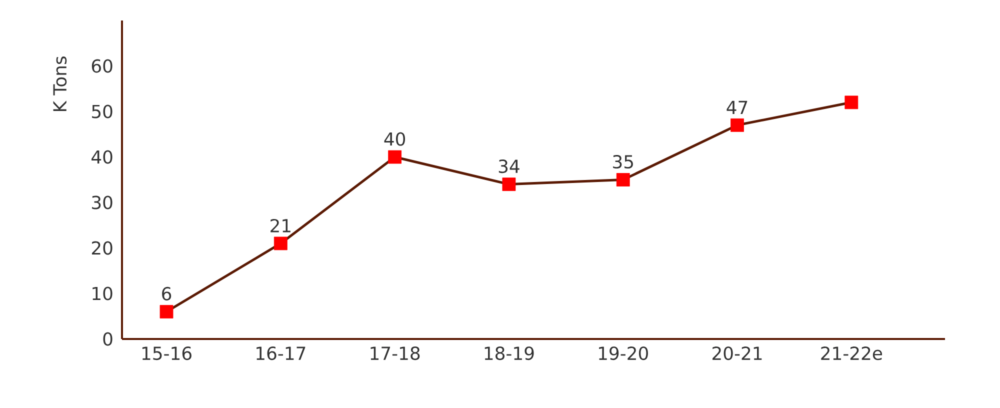  Describe the element at coordinates (102, 293) in the screenshot. I see `y-tick-label: 10` at that location.